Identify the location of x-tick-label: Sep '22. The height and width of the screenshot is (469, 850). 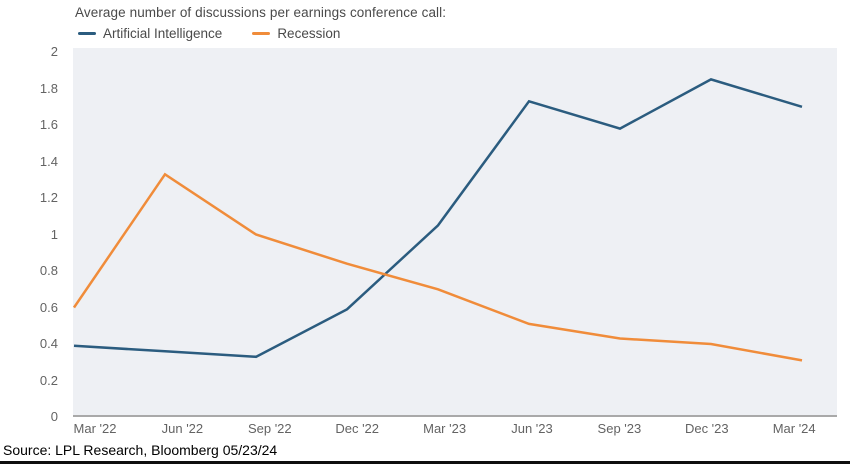
(269, 428).